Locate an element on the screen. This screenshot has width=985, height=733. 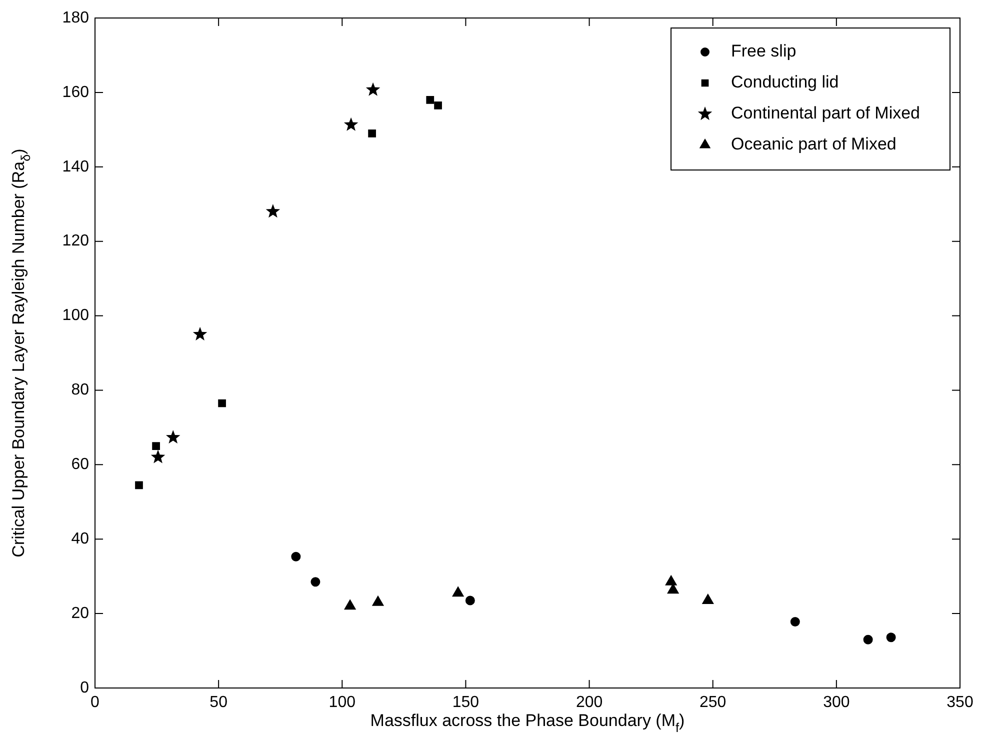
y-tick-label: 0 is located at coordinates (85, 687).